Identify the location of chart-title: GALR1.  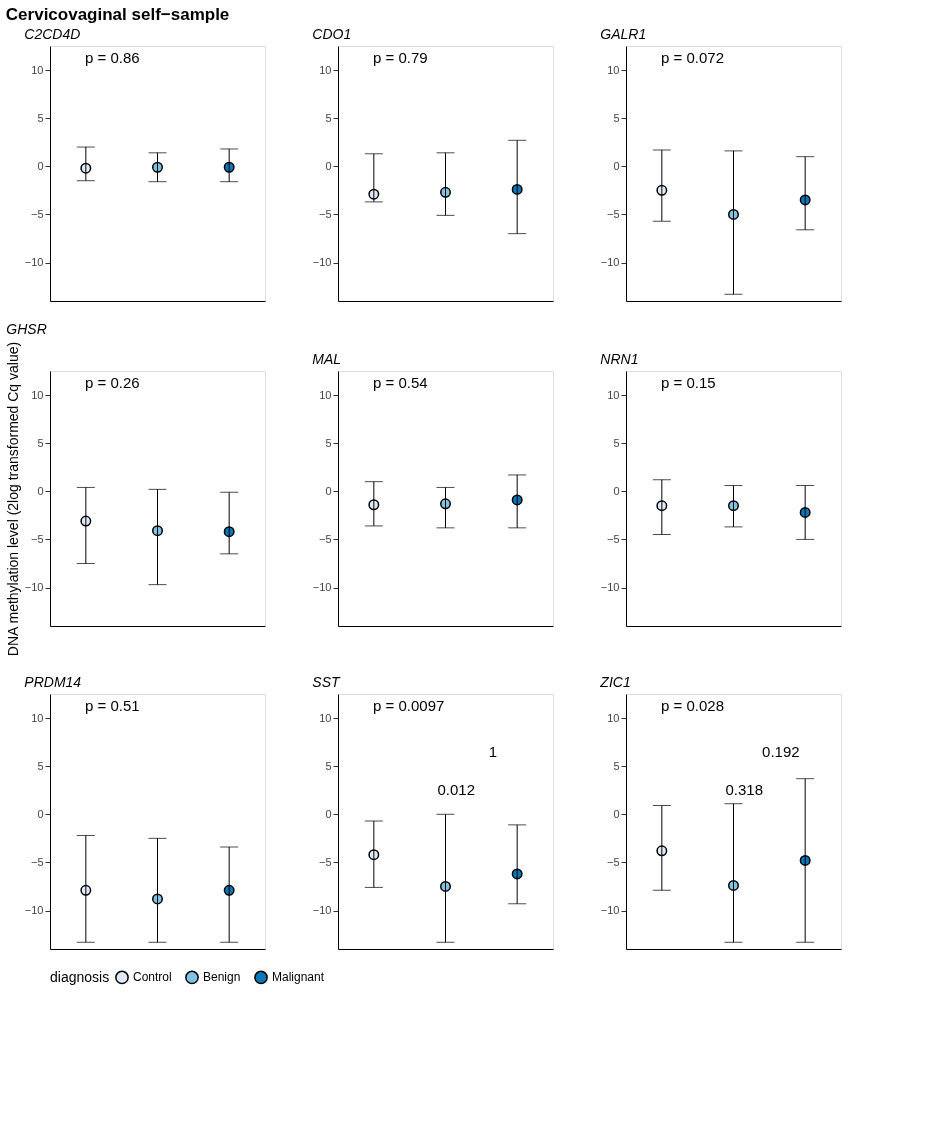
(623, 34).